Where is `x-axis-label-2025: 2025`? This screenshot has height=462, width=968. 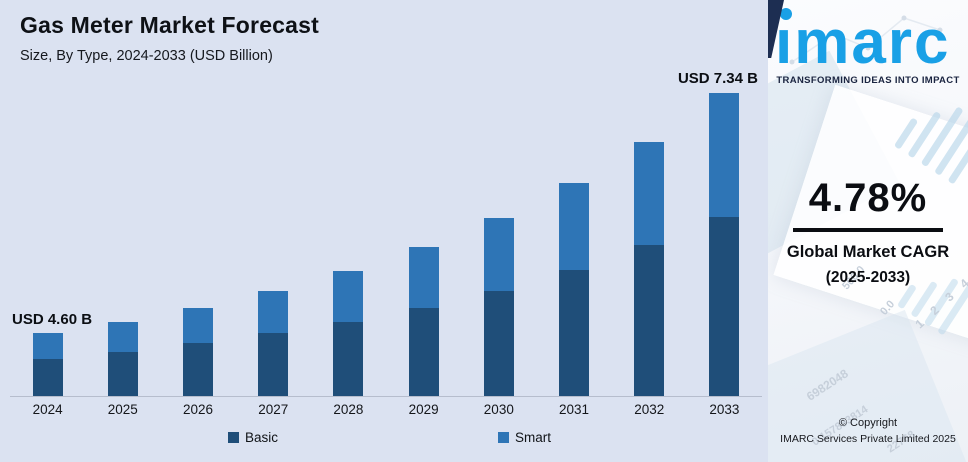
x-axis-label-2025: 2025 is located at coordinates (122, 409).